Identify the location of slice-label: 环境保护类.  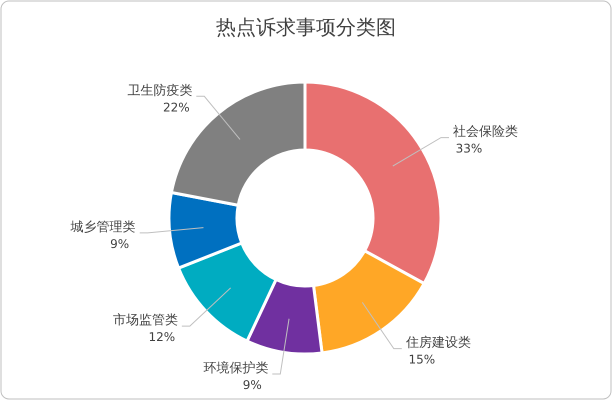
(235, 368).